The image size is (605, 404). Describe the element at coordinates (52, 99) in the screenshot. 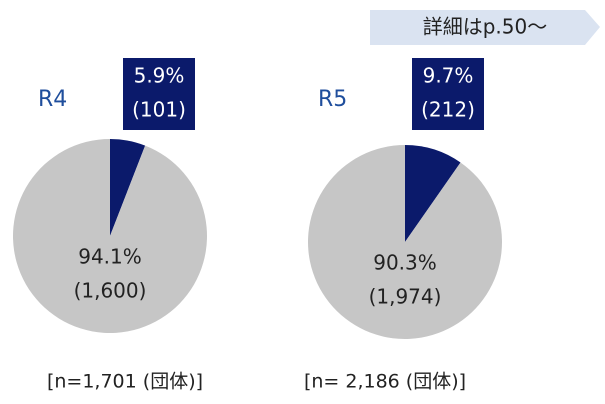

I see `chart-title: R4` at that location.